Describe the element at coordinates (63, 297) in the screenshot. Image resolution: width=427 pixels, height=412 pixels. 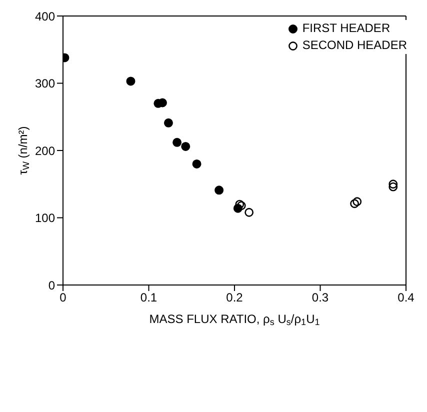
I see `x-tick-label: 0` at that location.